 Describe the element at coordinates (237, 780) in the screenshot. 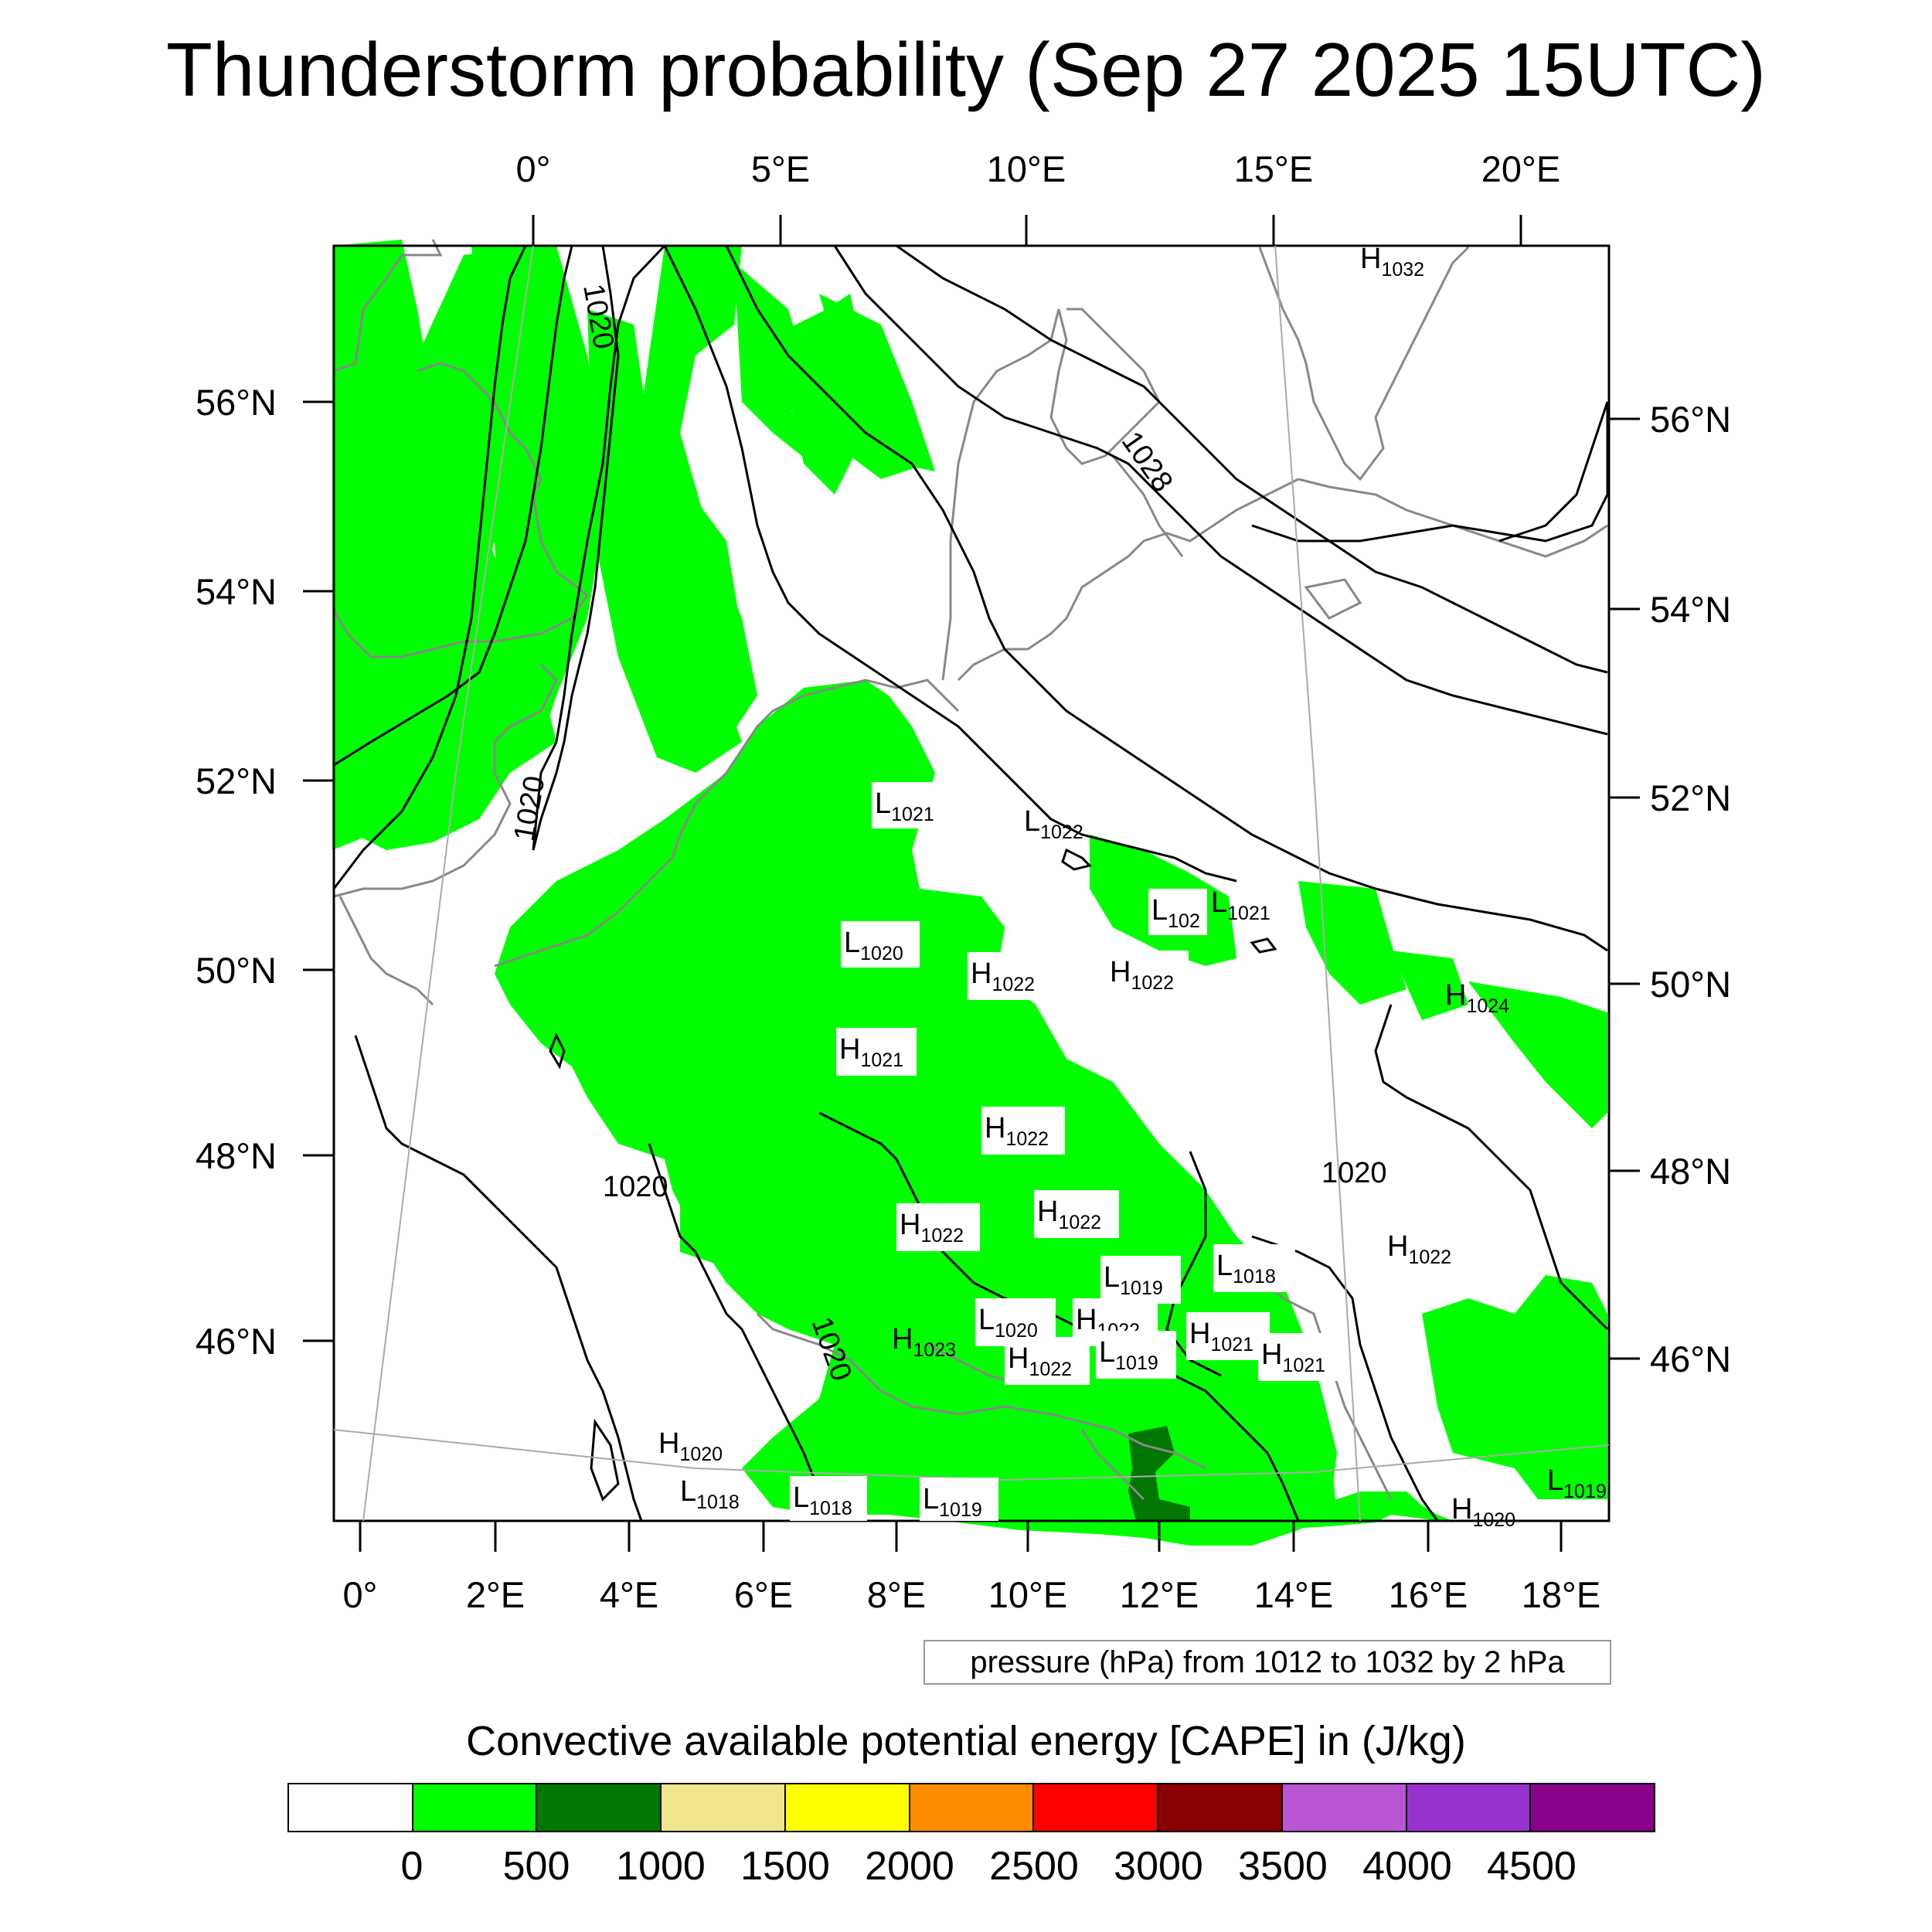

I see `left-tick-label: 52°N` at that location.